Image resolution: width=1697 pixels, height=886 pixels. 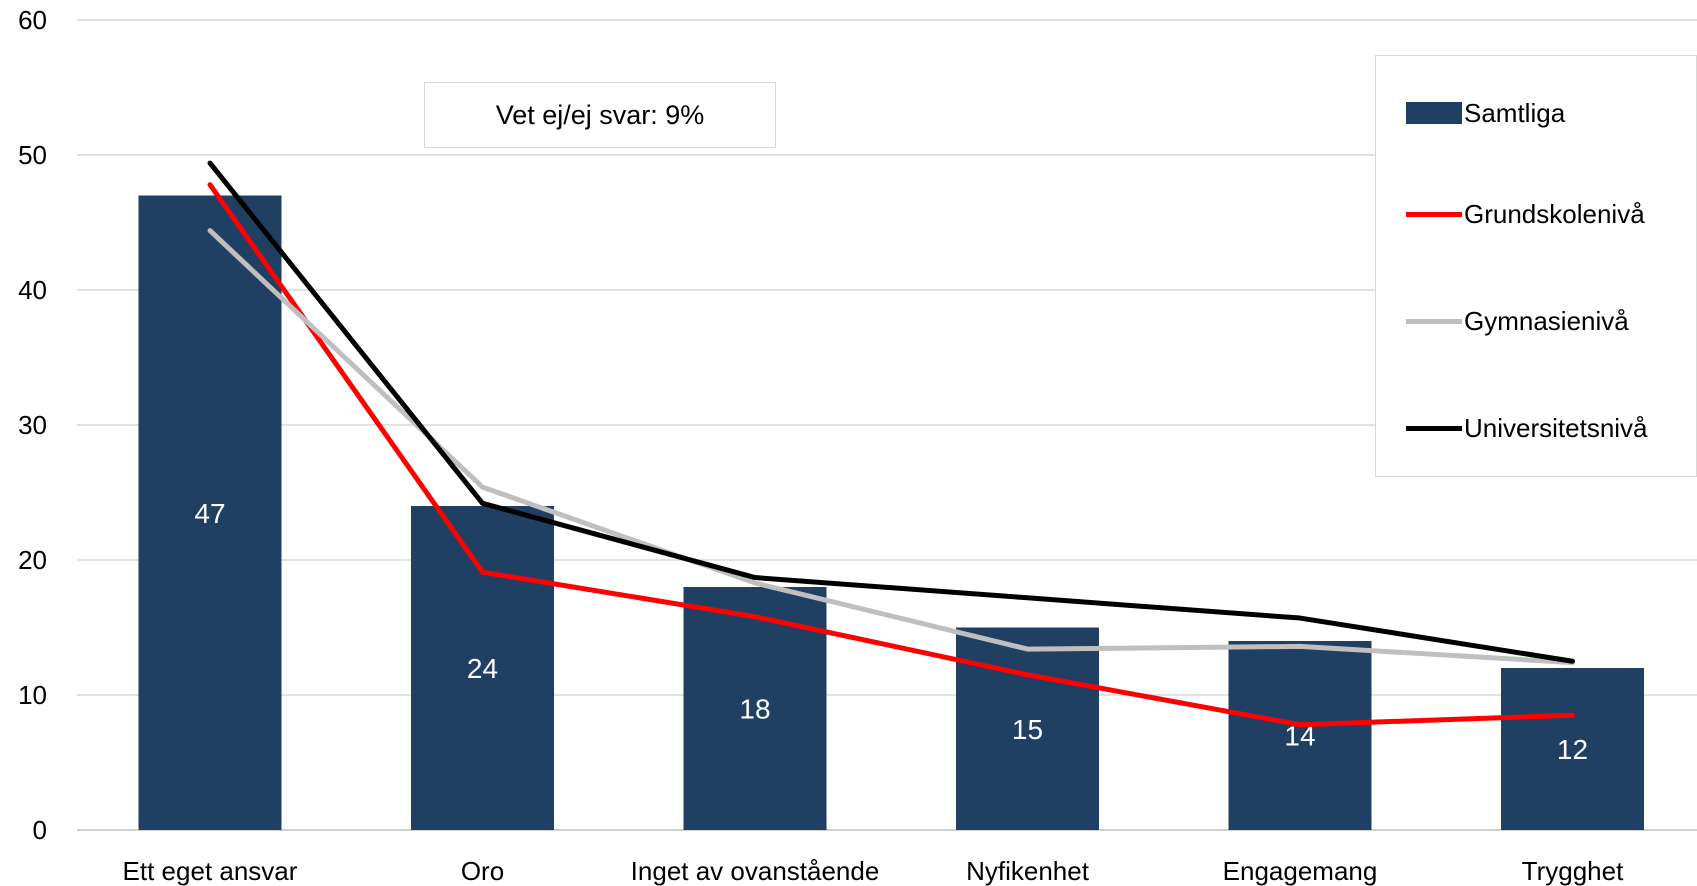 I want to click on bar-data-label: 47, so click(x=209, y=513).